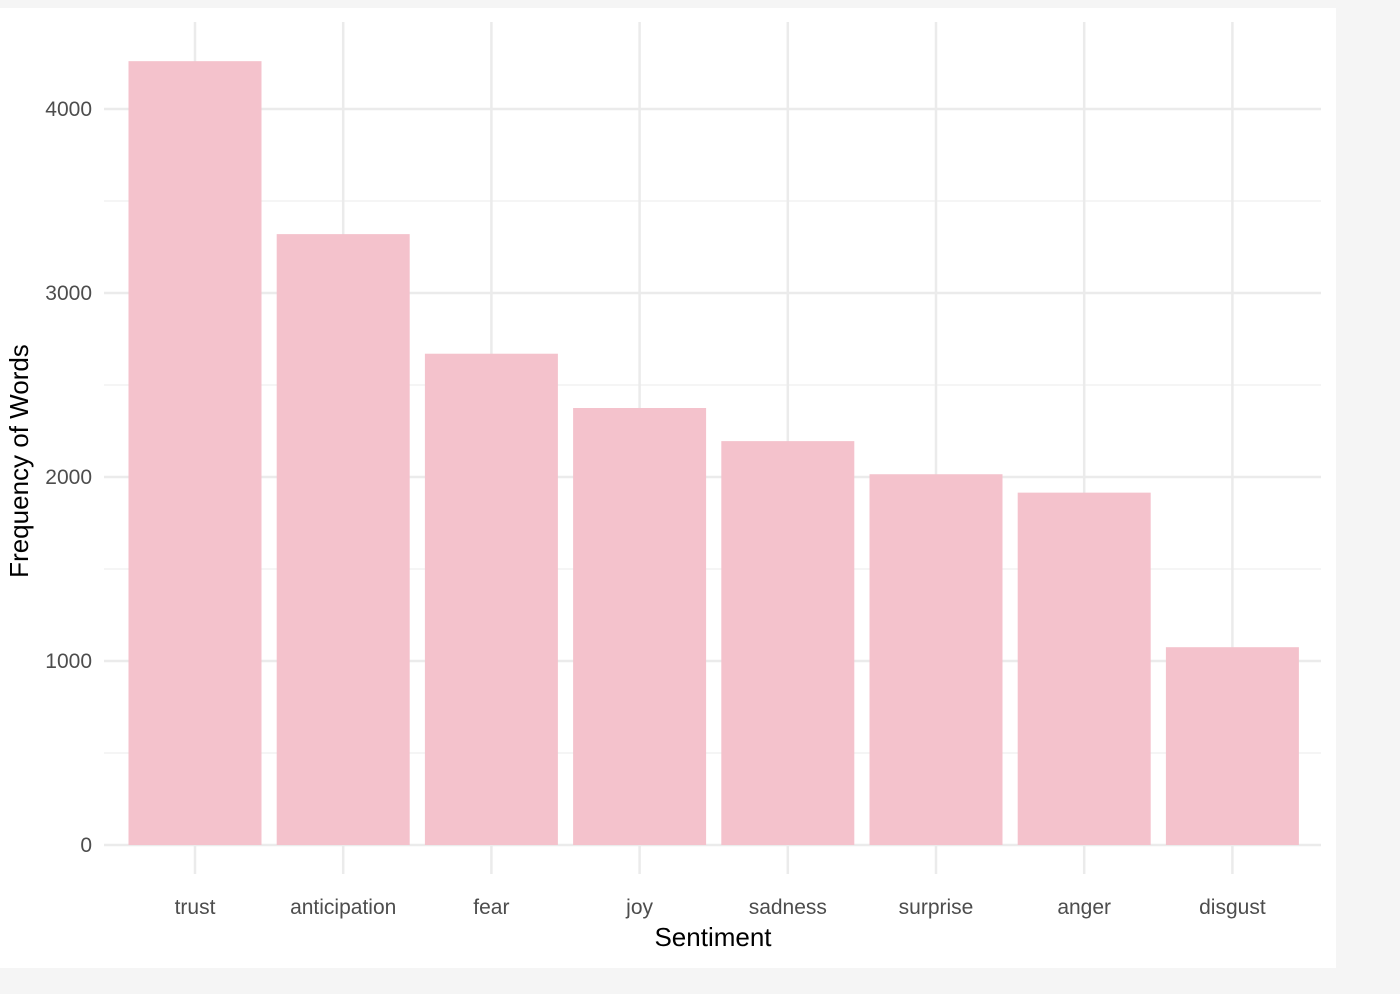 The image size is (1400, 994). What do you see at coordinates (936, 907) in the screenshot?
I see `x-tick-label: surprise` at bounding box center [936, 907].